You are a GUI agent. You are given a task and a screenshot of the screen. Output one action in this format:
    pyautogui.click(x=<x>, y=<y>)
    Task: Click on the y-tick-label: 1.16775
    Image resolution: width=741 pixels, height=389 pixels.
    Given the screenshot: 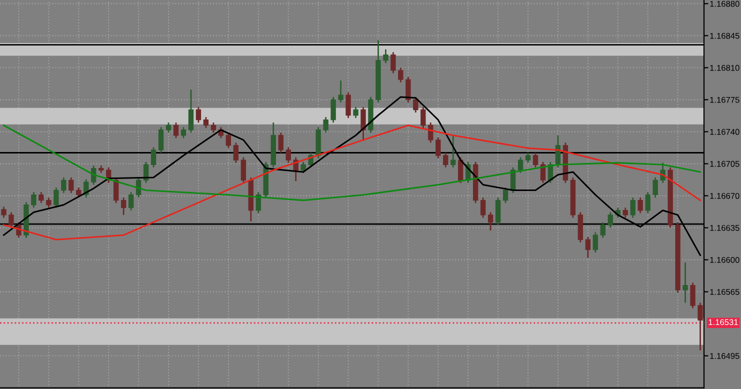 What is the action you would take?
    pyautogui.click(x=725, y=99)
    